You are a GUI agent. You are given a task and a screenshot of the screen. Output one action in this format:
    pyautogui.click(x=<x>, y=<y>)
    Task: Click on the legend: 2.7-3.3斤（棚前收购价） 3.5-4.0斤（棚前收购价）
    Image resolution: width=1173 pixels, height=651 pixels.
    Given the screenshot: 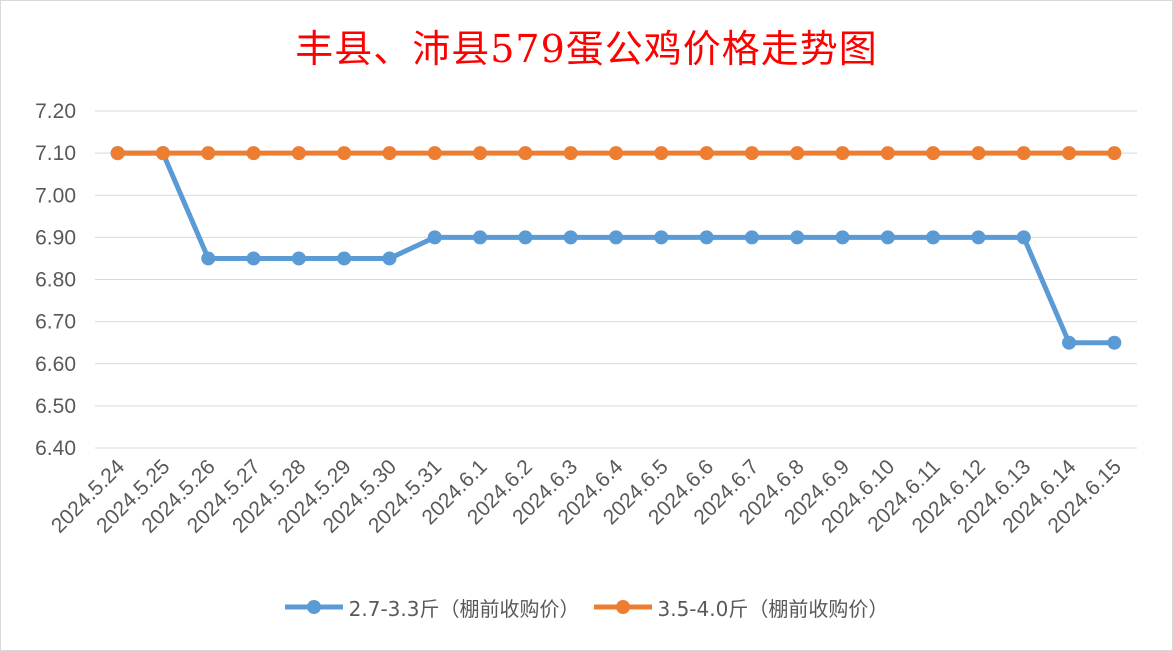 What is the action you would take?
    pyautogui.click(x=586, y=607)
    